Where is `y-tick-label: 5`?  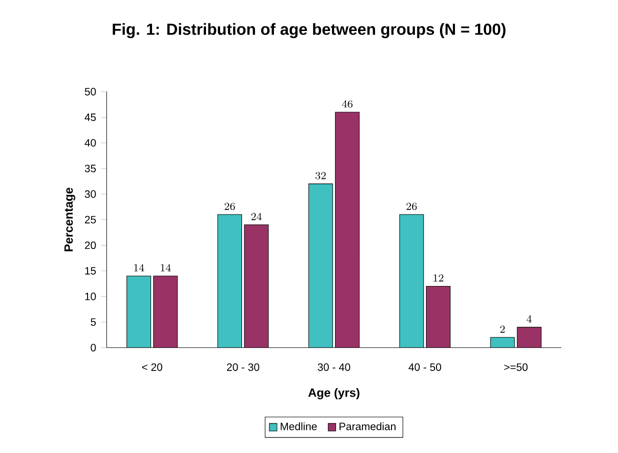 y-tick-label: 5 is located at coordinates (93, 322).